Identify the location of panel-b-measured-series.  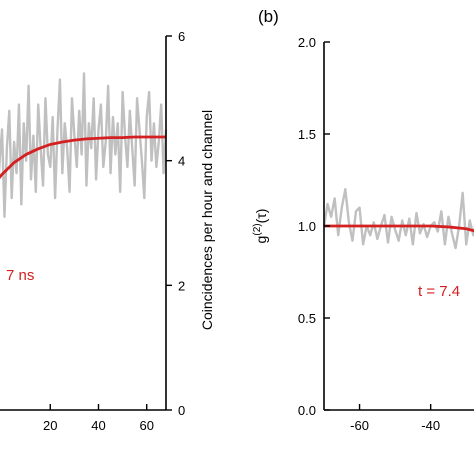
(398, 218).